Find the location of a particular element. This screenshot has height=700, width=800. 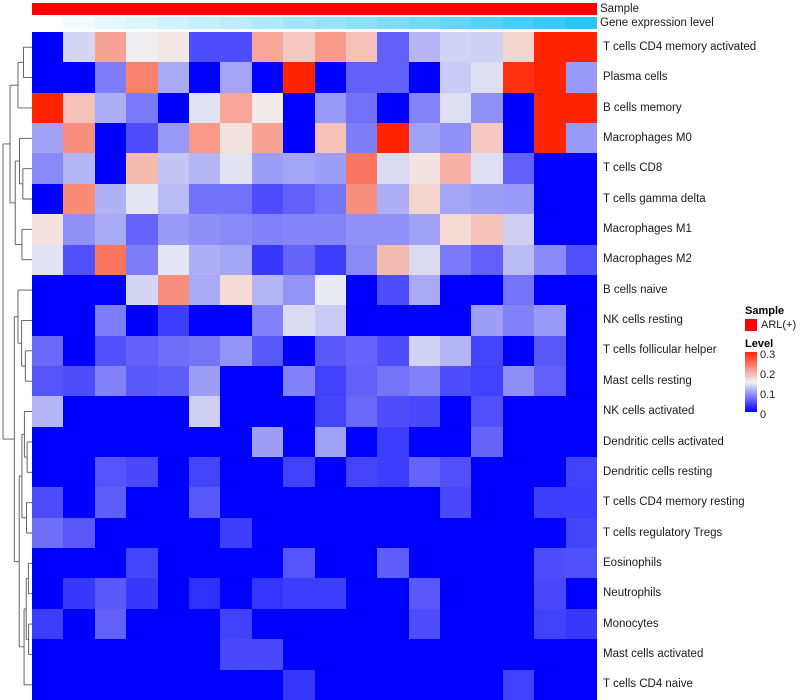

heatmap-row-label: T cells regulatory Tregs is located at coordinates (663, 532).